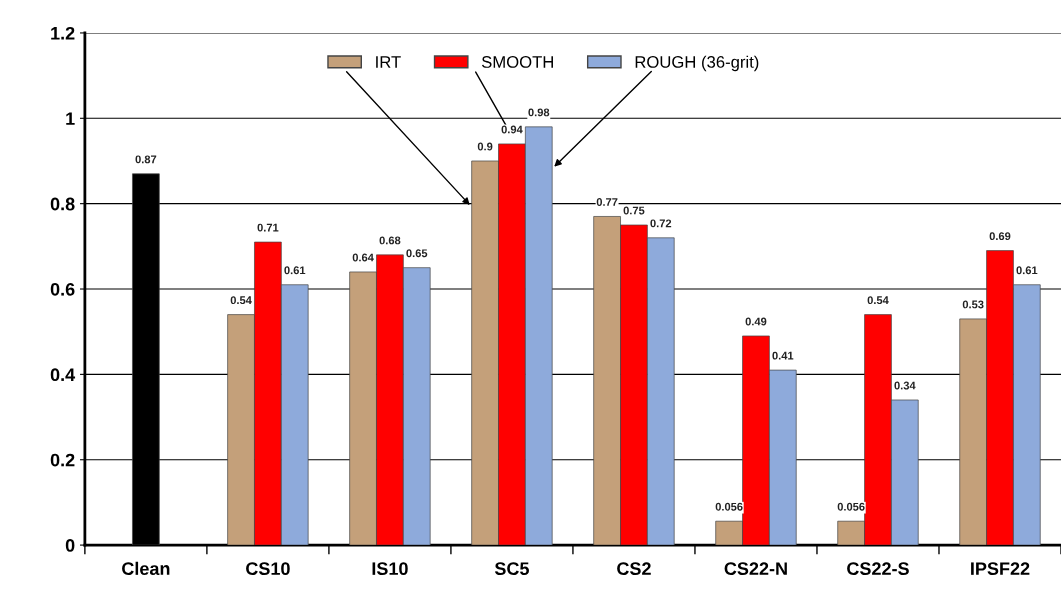 The width and height of the screenshot is (1061, 599). Describe the element at coordinates (512, 129) in the screenshot. I see `data-label: 0.94` at that location.